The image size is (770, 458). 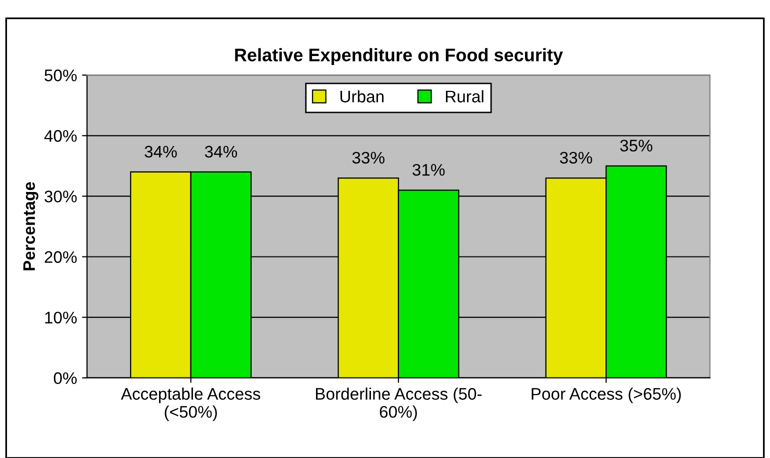 What do you see at coordinates (60, 257) in the screenshot?
I see `y-tick-label: 20%` at bounding box center [60, 257].